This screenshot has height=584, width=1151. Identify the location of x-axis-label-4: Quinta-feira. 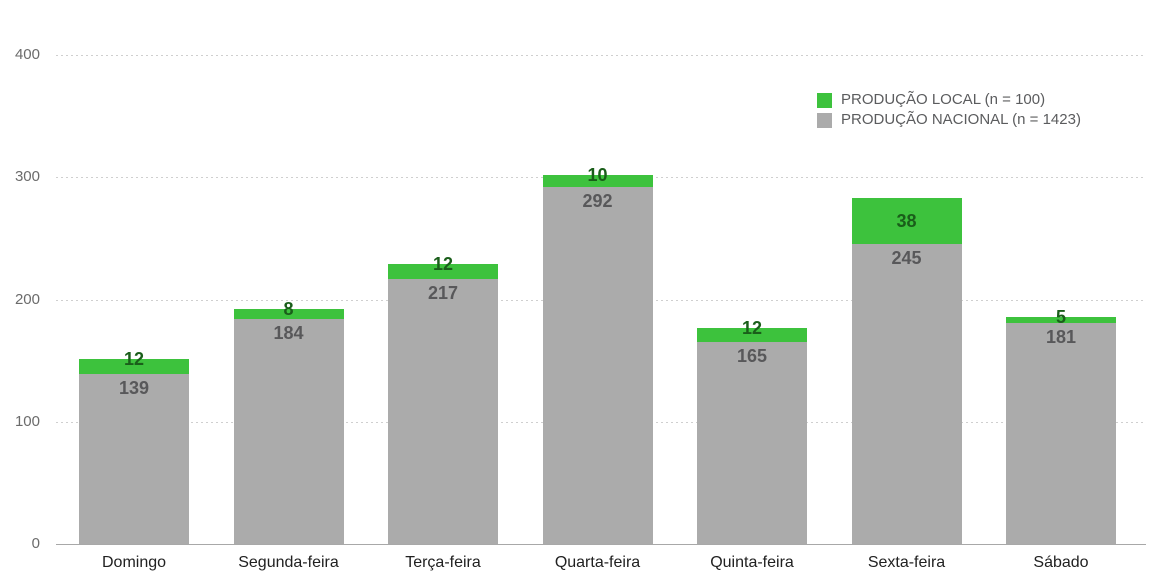
(752, 562).